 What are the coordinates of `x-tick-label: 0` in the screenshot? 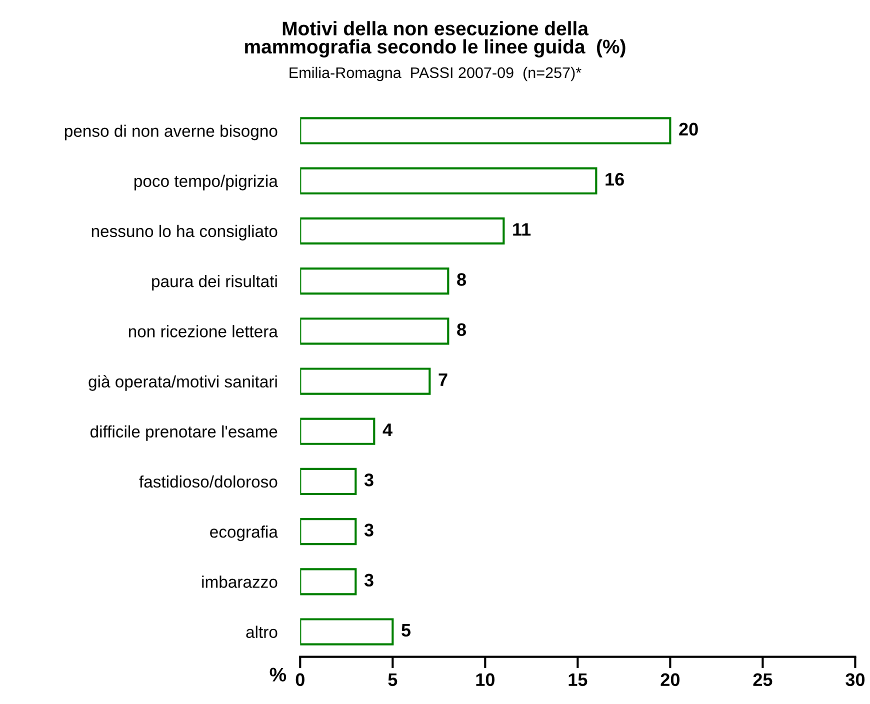 It's located at (300, 679).